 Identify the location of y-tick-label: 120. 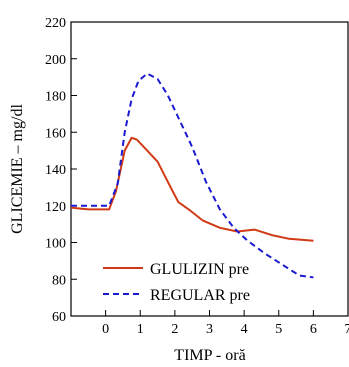
(55, 207).